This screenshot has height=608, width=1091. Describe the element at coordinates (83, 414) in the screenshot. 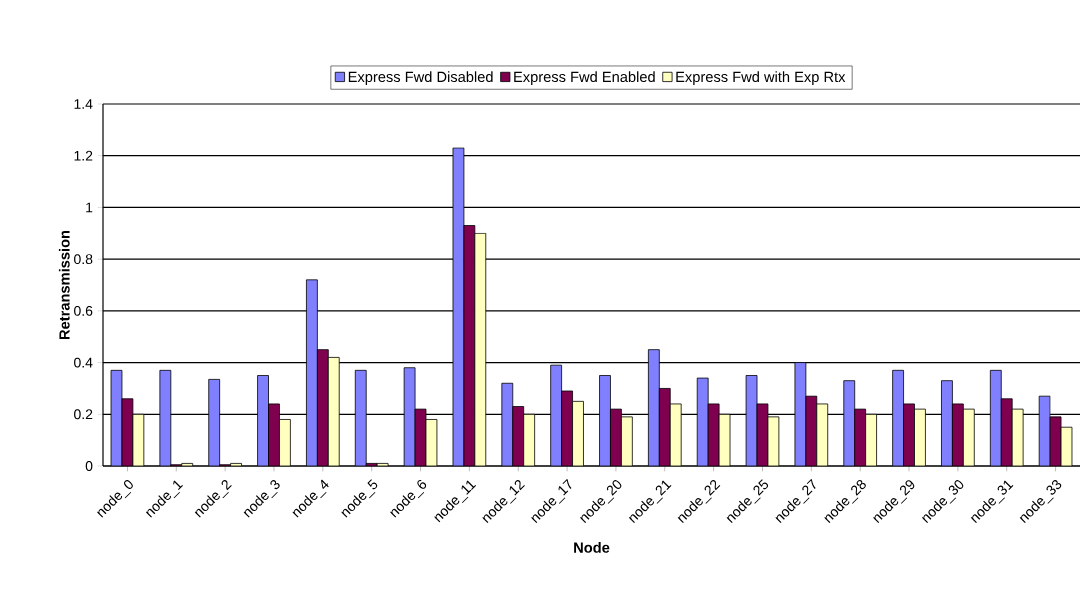

I see `y-tick-label: 0.2` at that location.